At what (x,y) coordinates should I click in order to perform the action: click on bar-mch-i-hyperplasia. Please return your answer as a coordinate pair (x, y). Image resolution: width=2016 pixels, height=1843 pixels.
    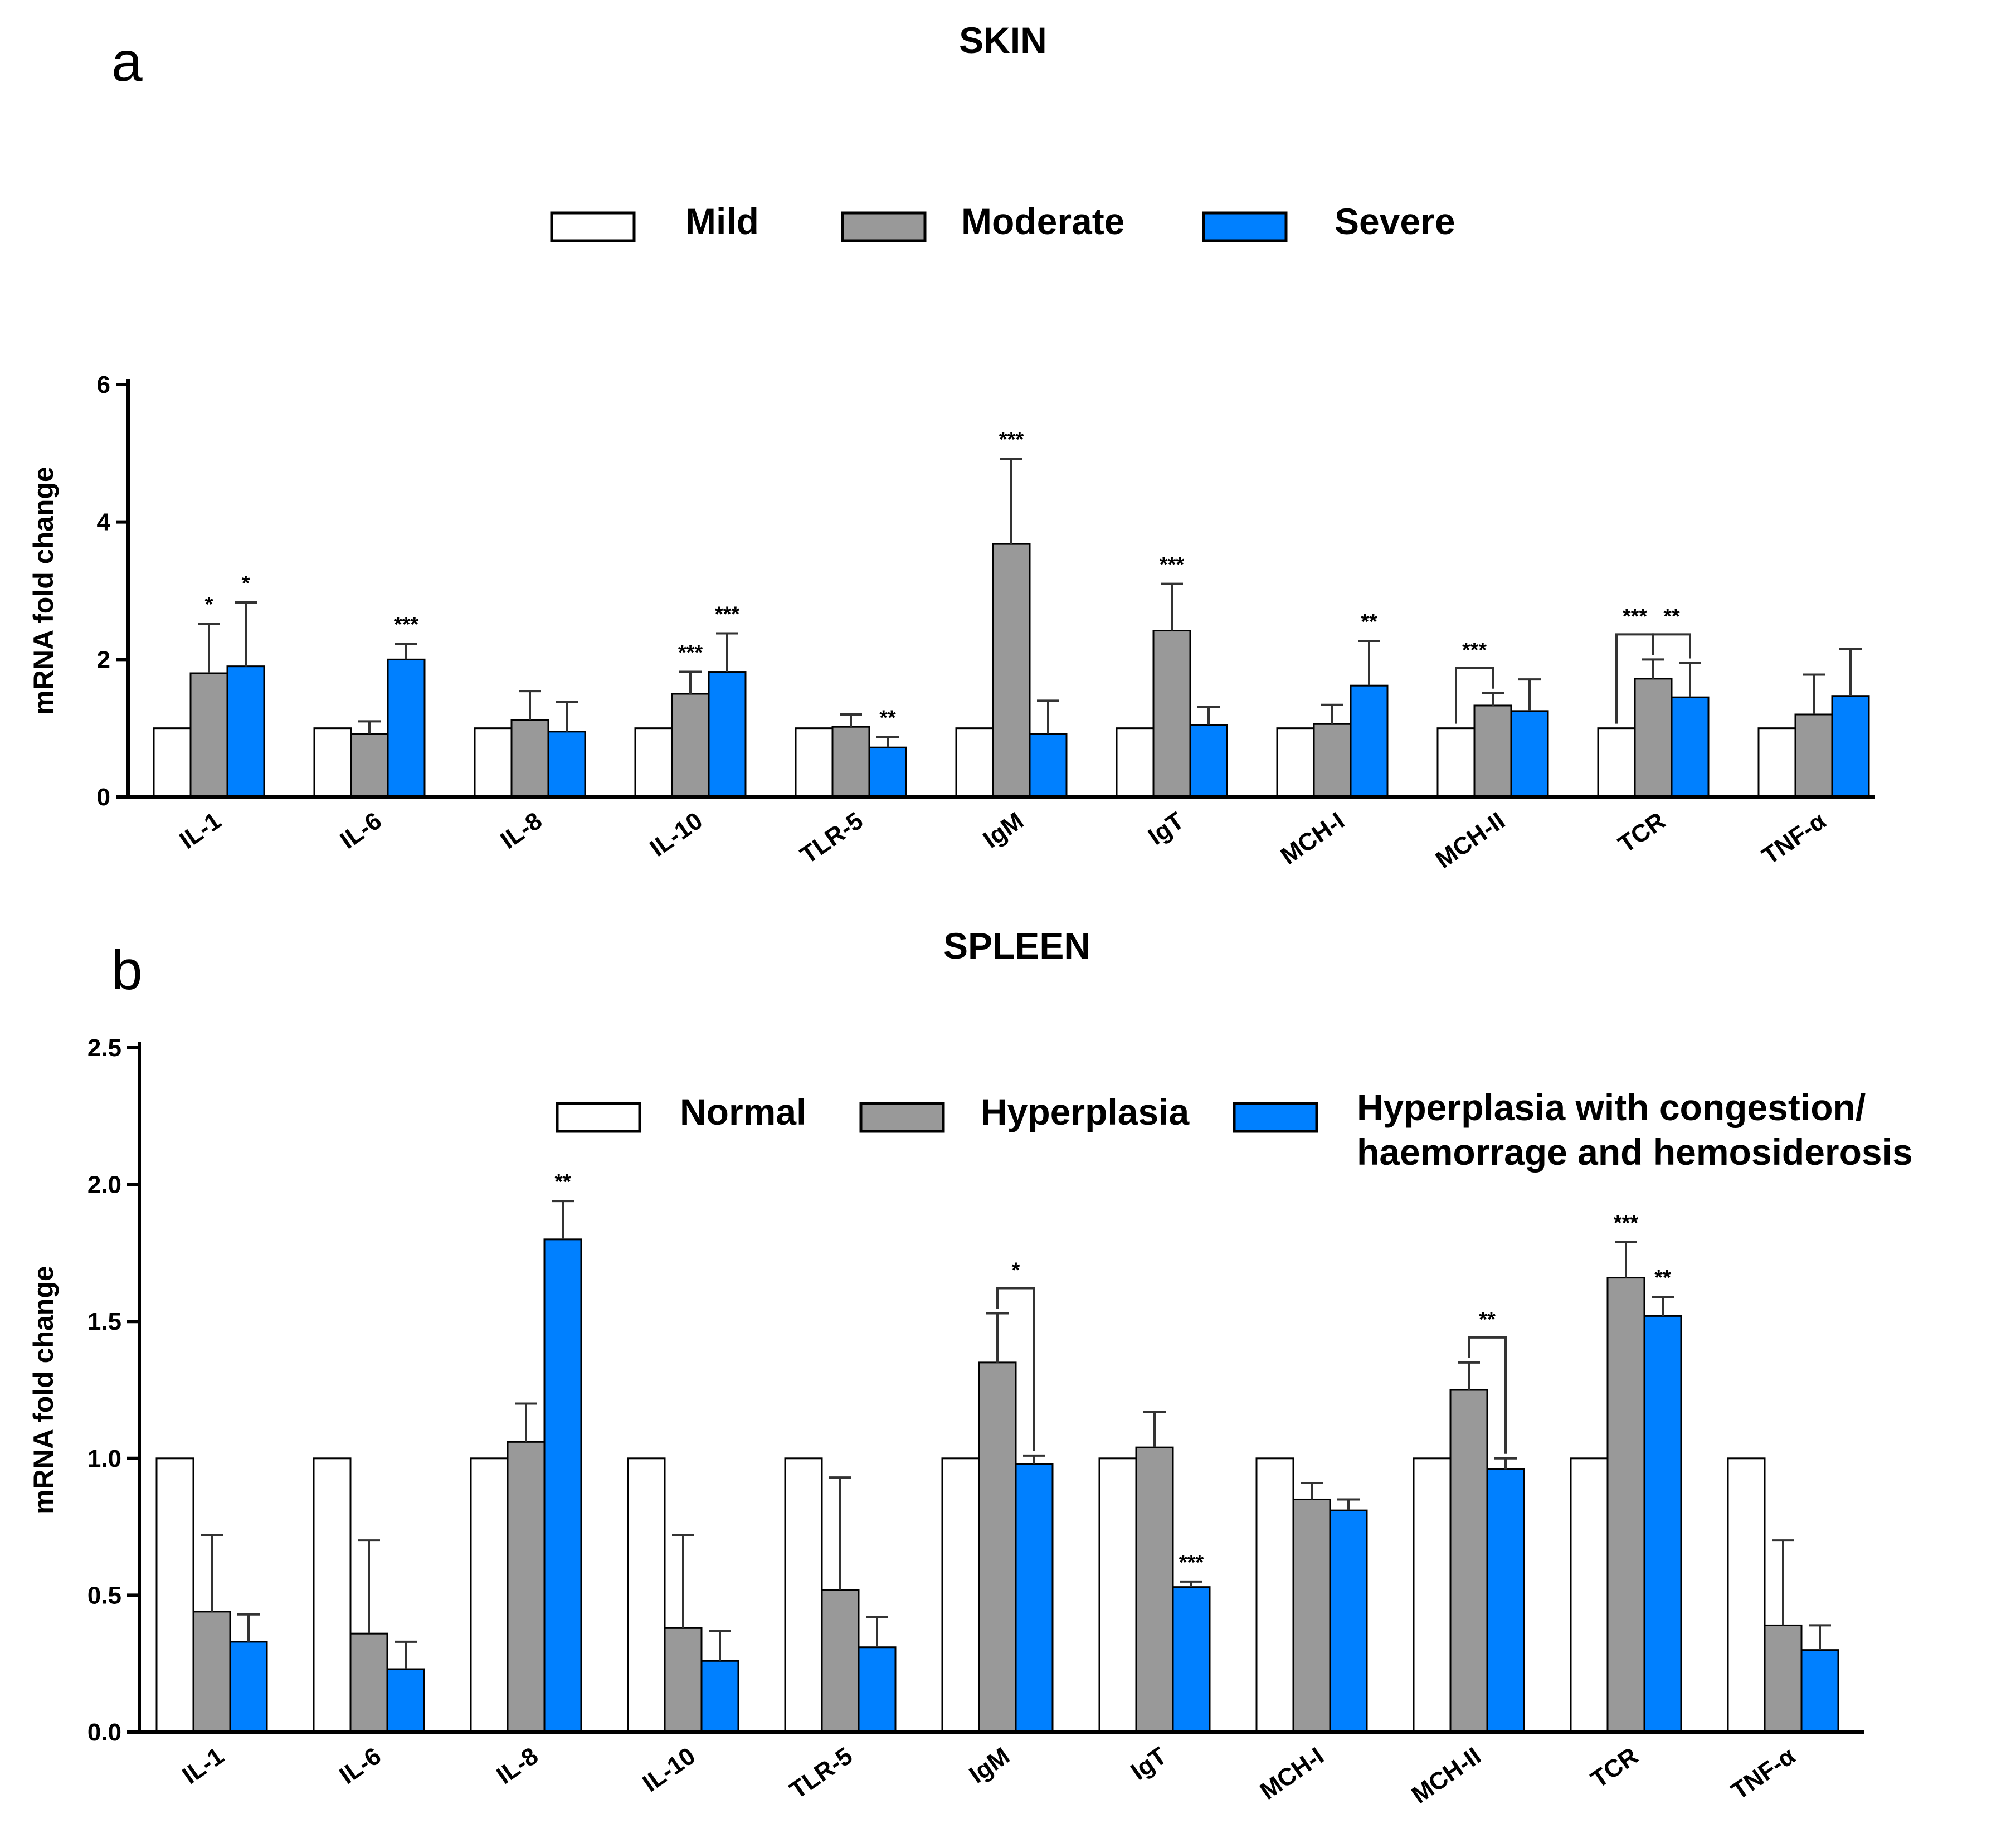
    Looking at the image, I should click on (1312, 1615).